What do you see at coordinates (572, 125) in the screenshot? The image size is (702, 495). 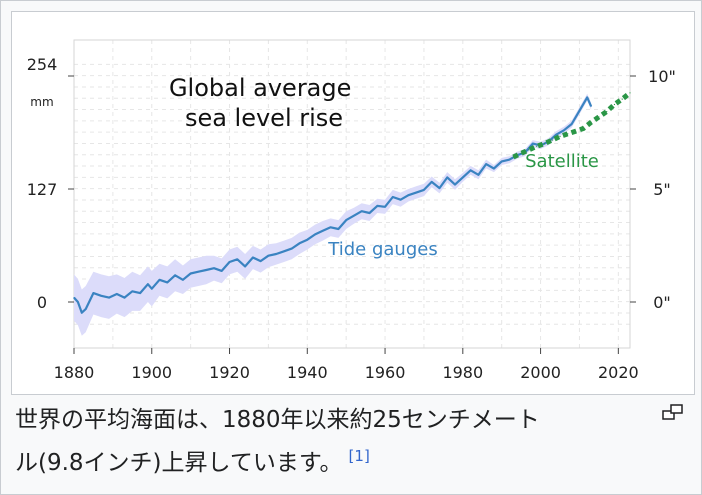 I see `satellite-line` at bounding box center [572, 125].